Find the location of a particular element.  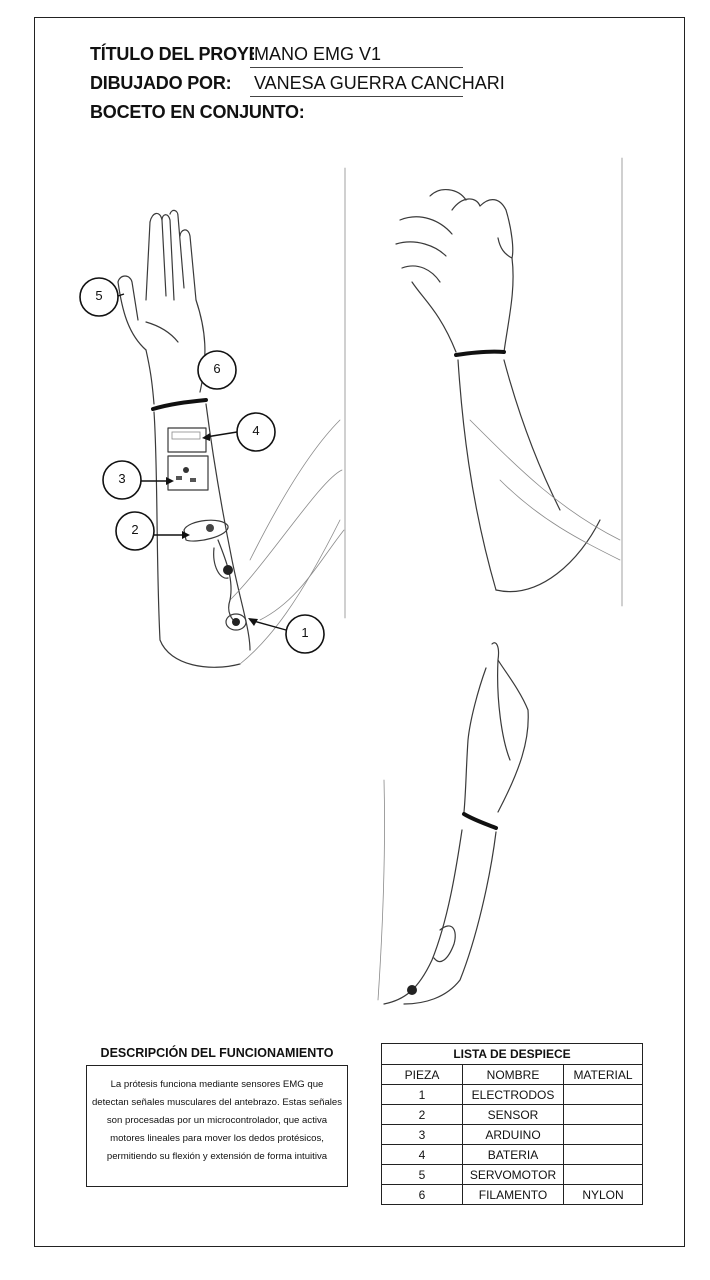

callout-4-number: 4 is located at coordinates (256, 430).